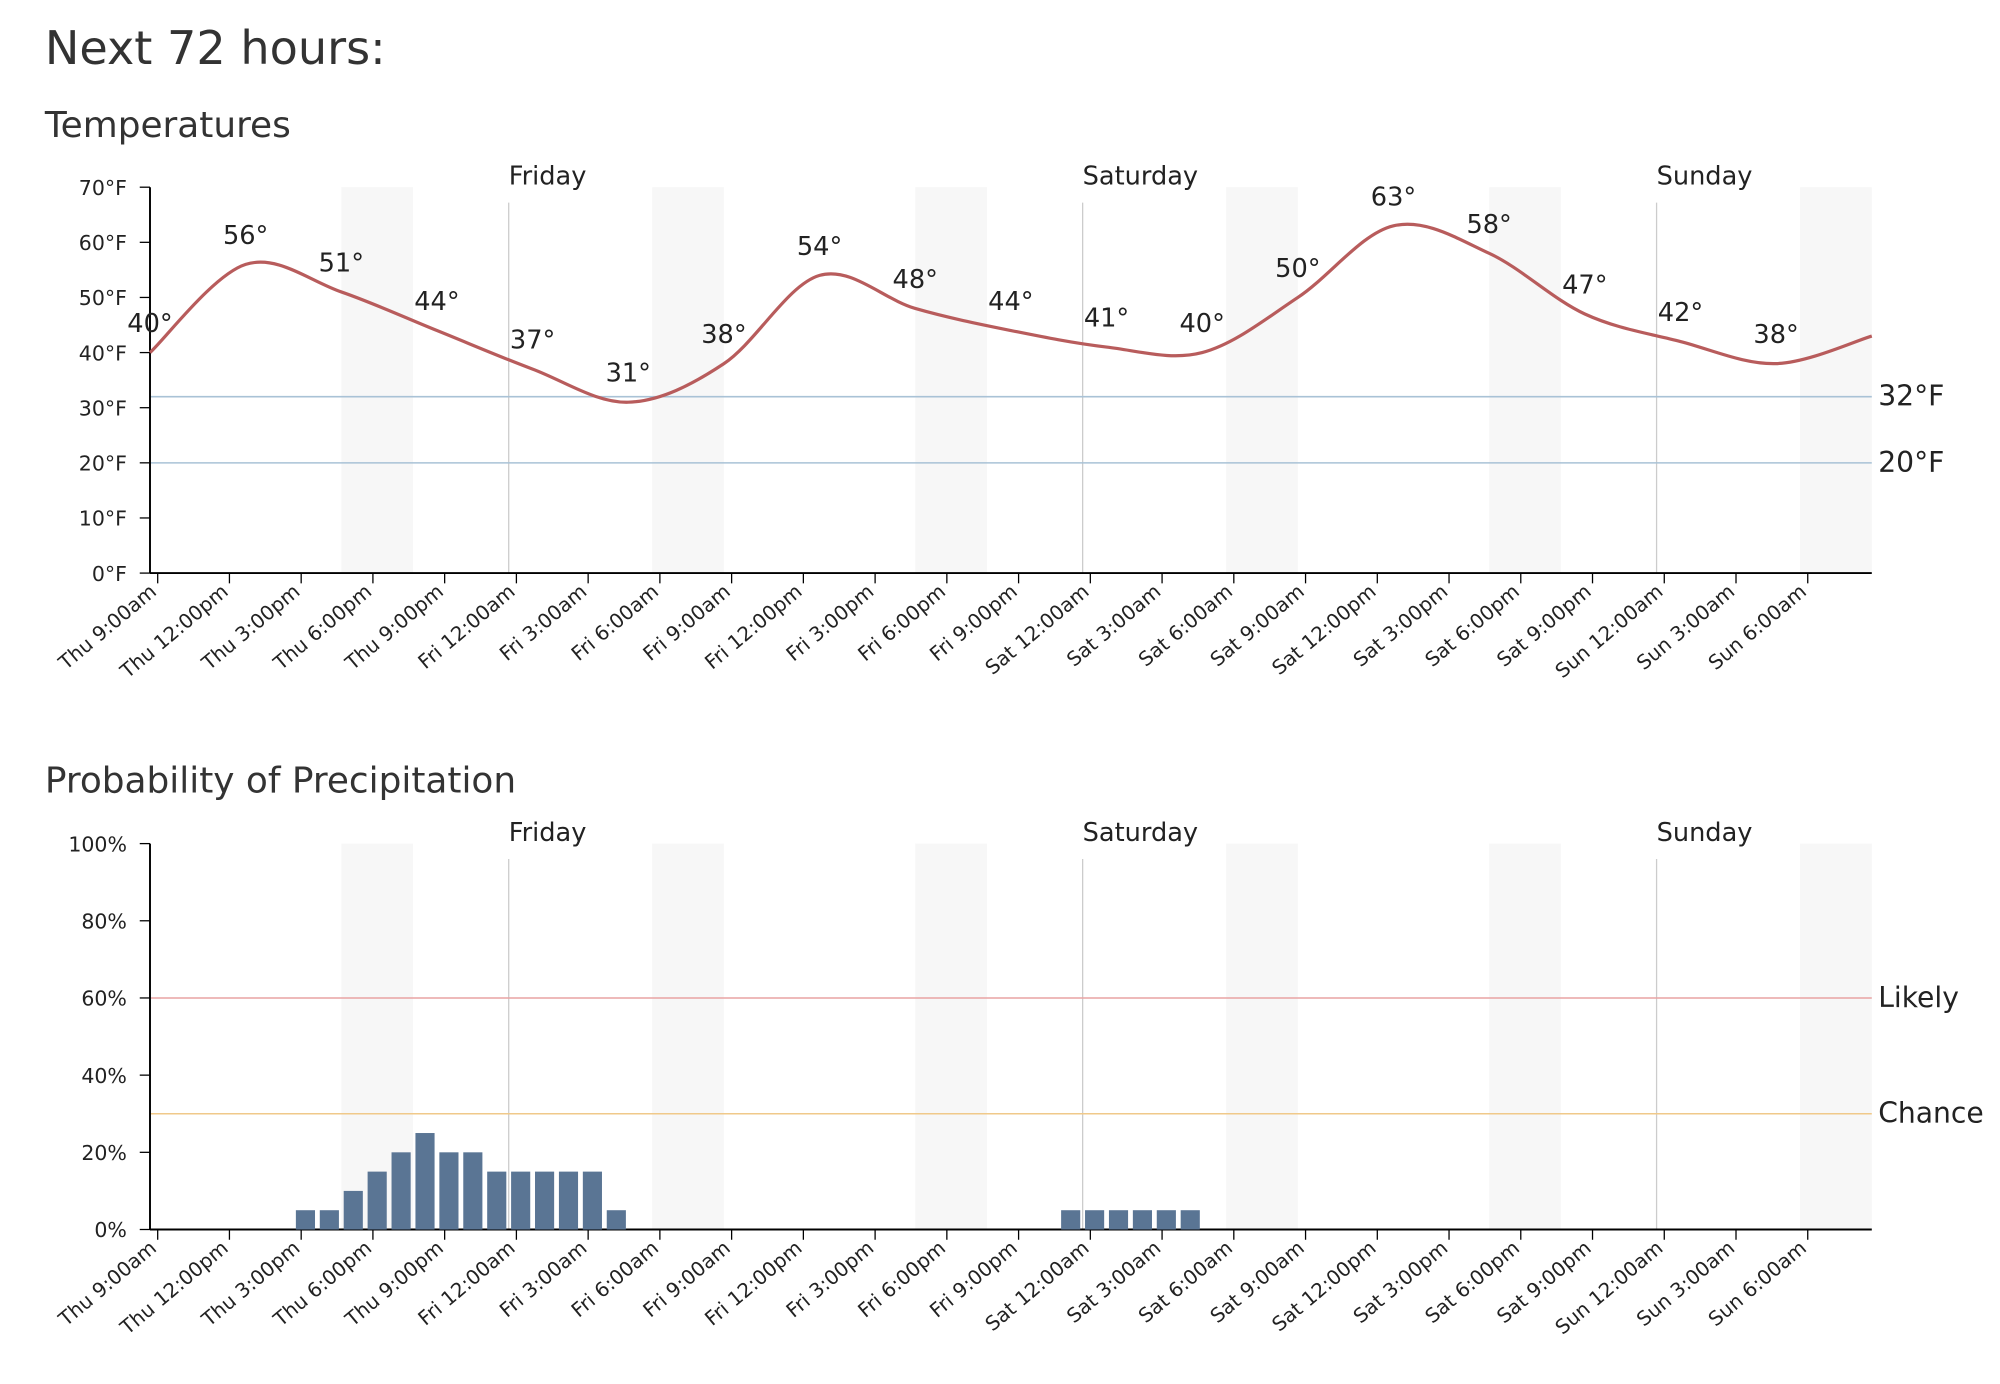  Describe the element at coordinates (1680, 313) in the screenshot. I see `data-label: 42°` at that location.